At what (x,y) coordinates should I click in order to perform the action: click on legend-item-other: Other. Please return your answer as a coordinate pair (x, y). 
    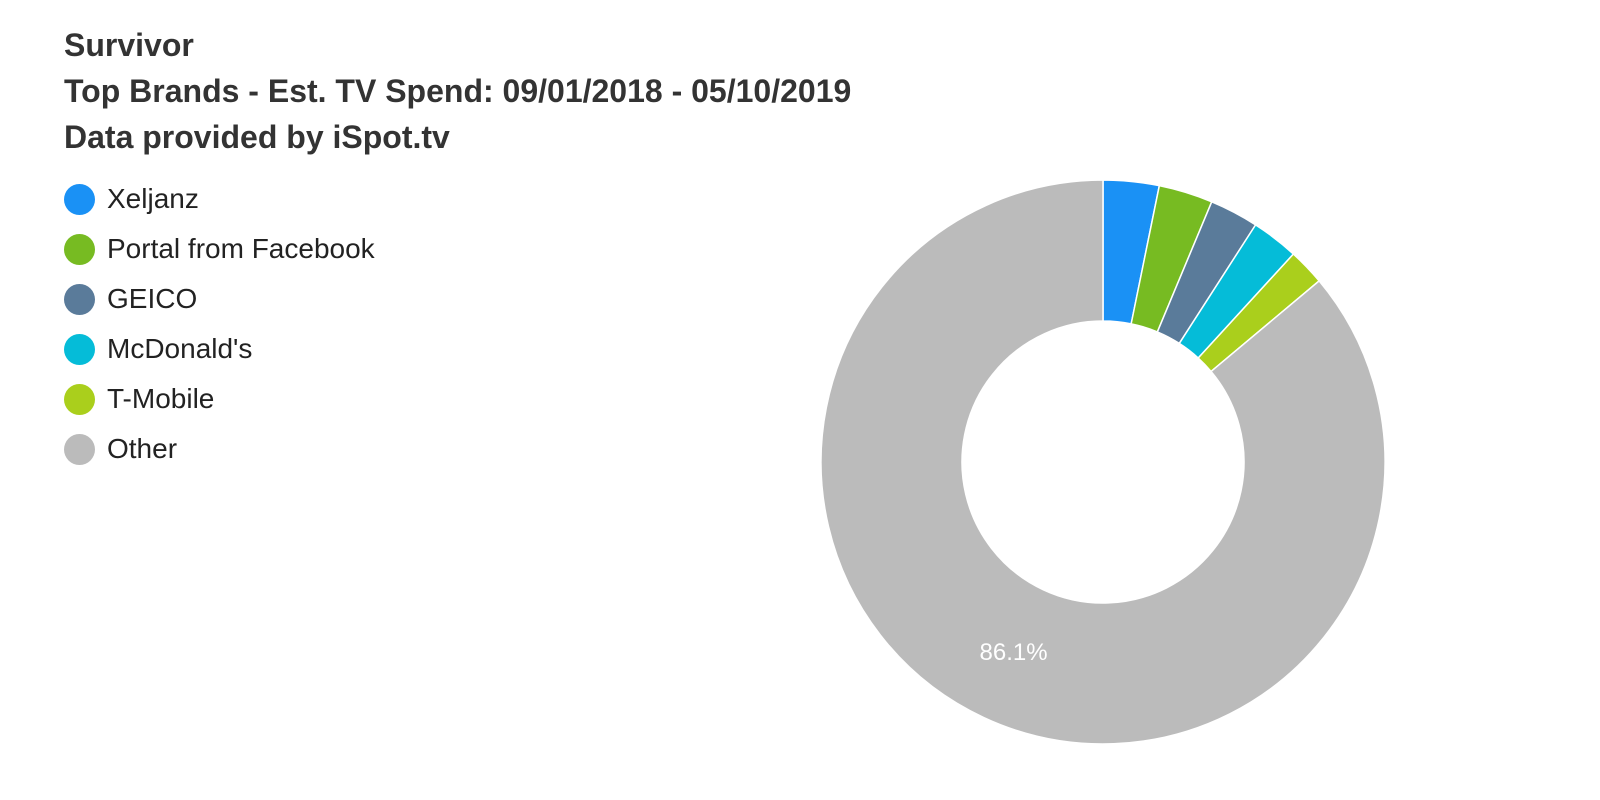
    Looking at the image, I should click on (219, 449).